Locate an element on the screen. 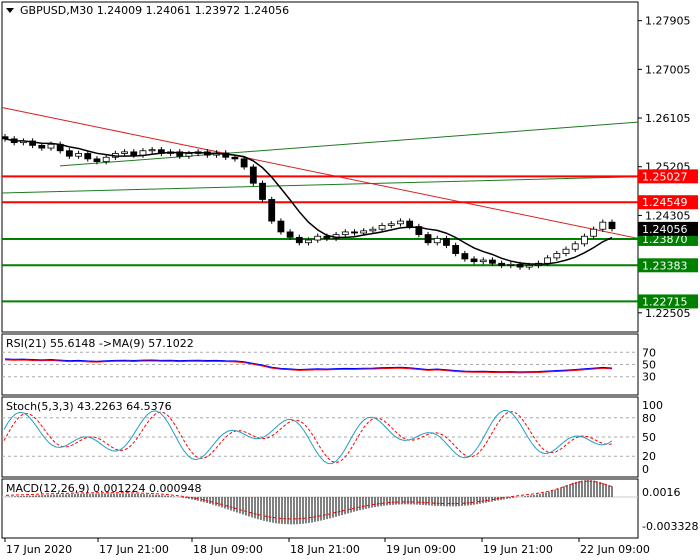  price-axis-label: 1.24305 is located at coordinates (668, 215).